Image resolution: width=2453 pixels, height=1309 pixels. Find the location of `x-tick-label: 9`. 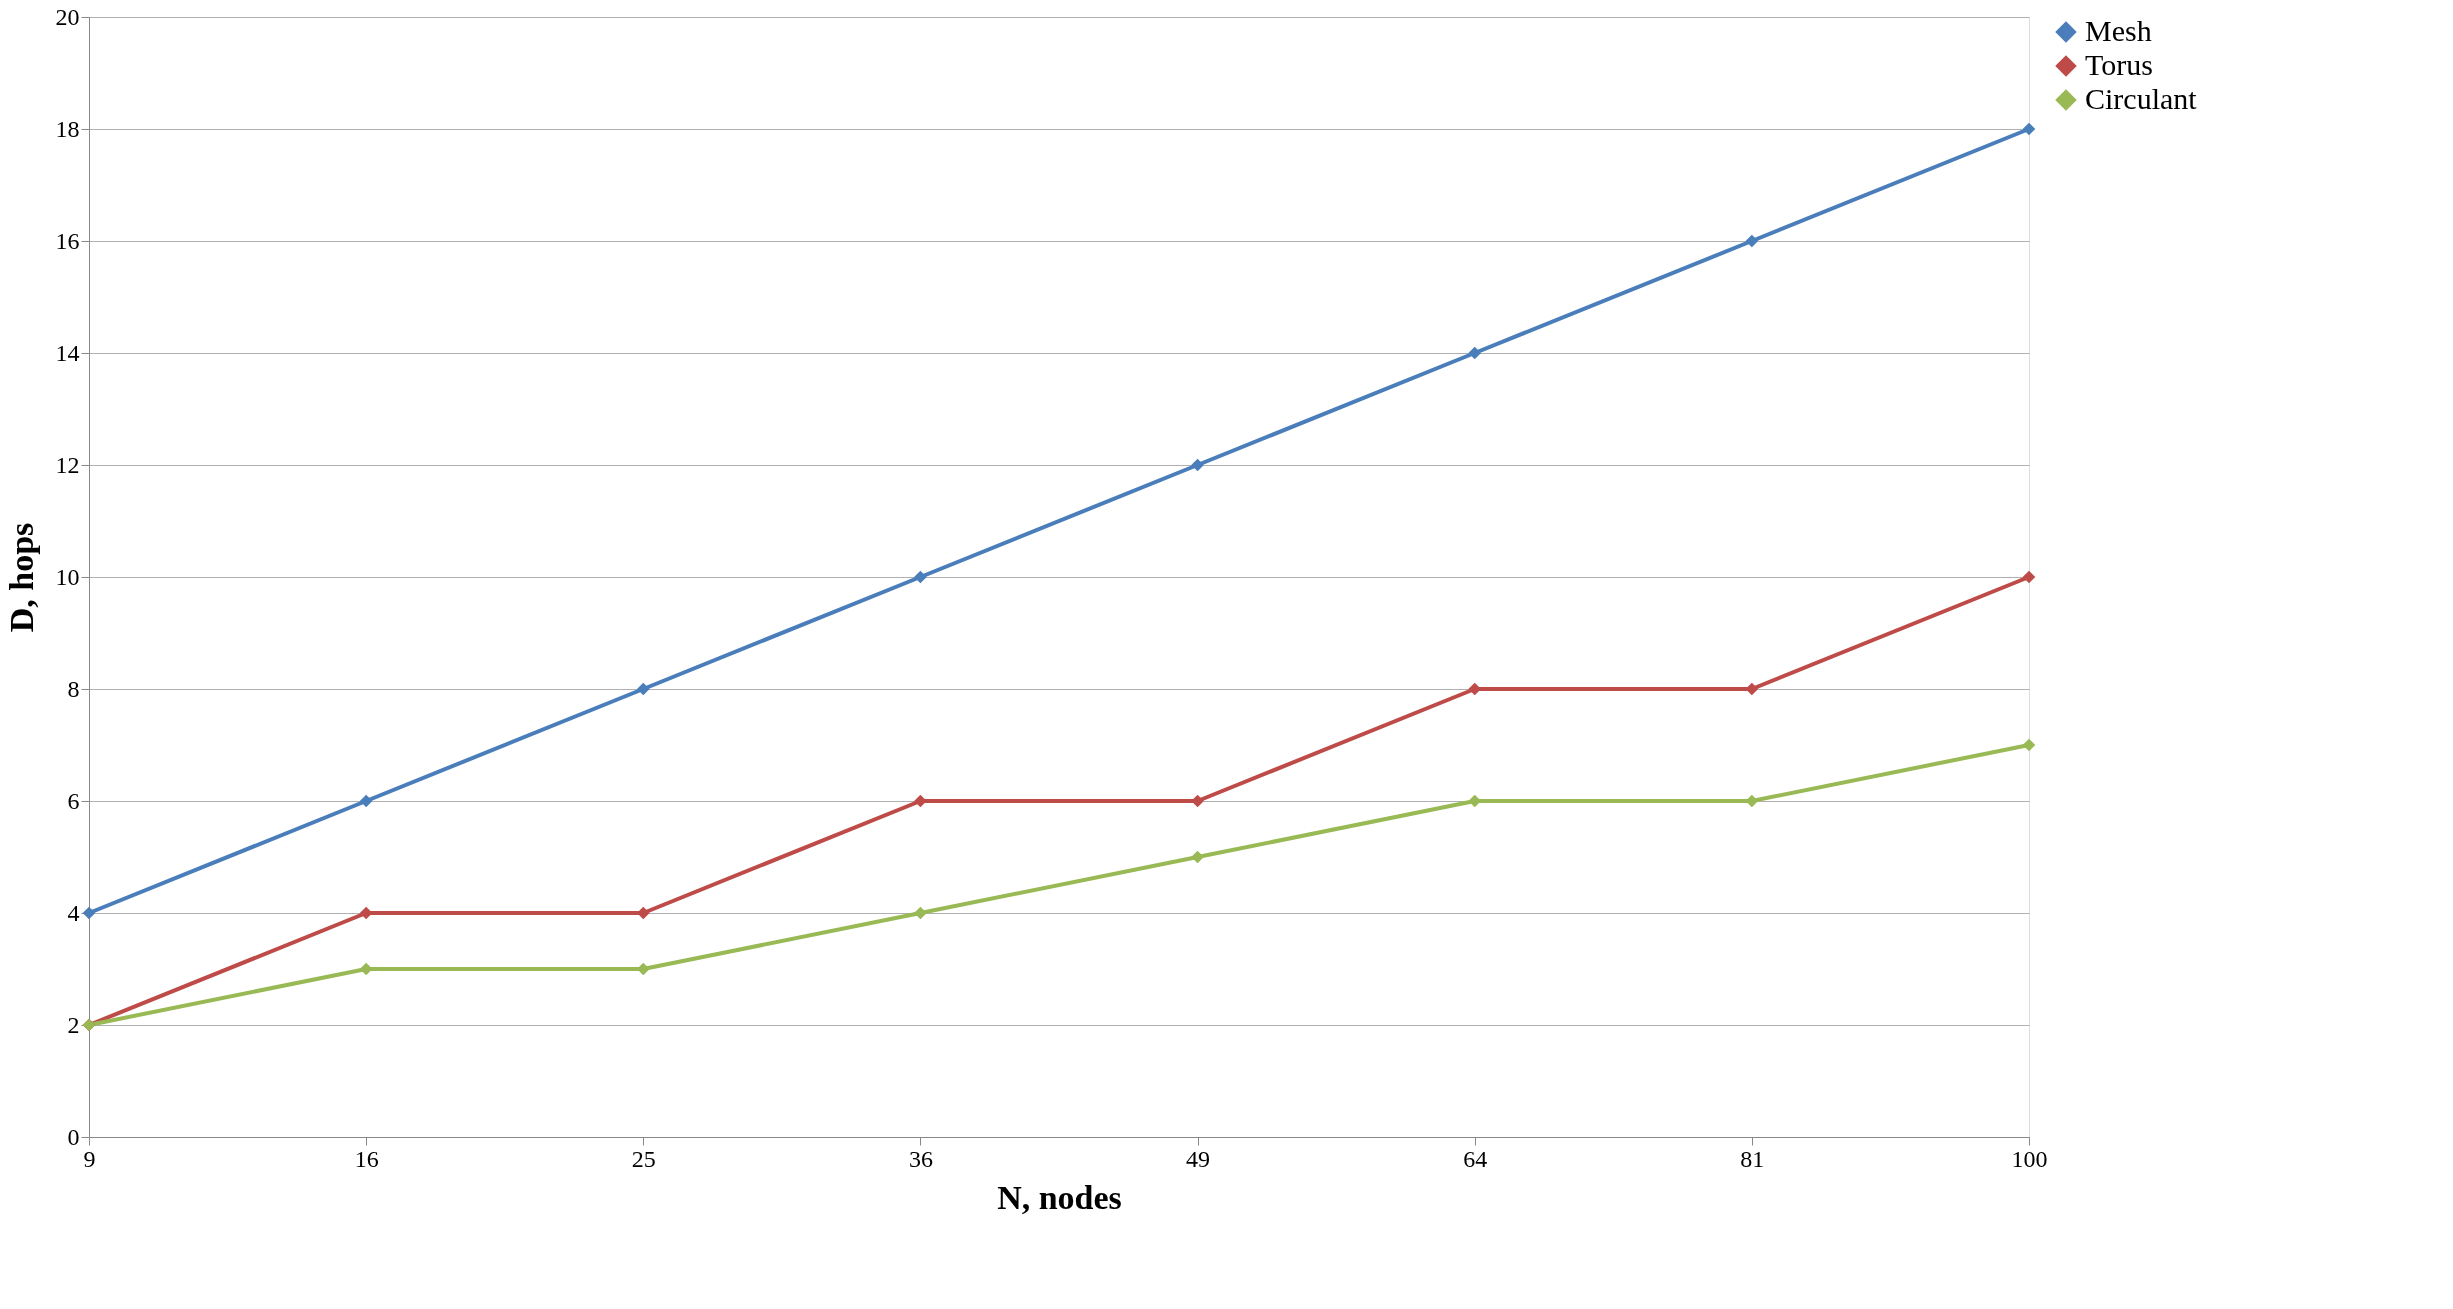

x-tick-label: 9 is located at coordinates (89, 1158).